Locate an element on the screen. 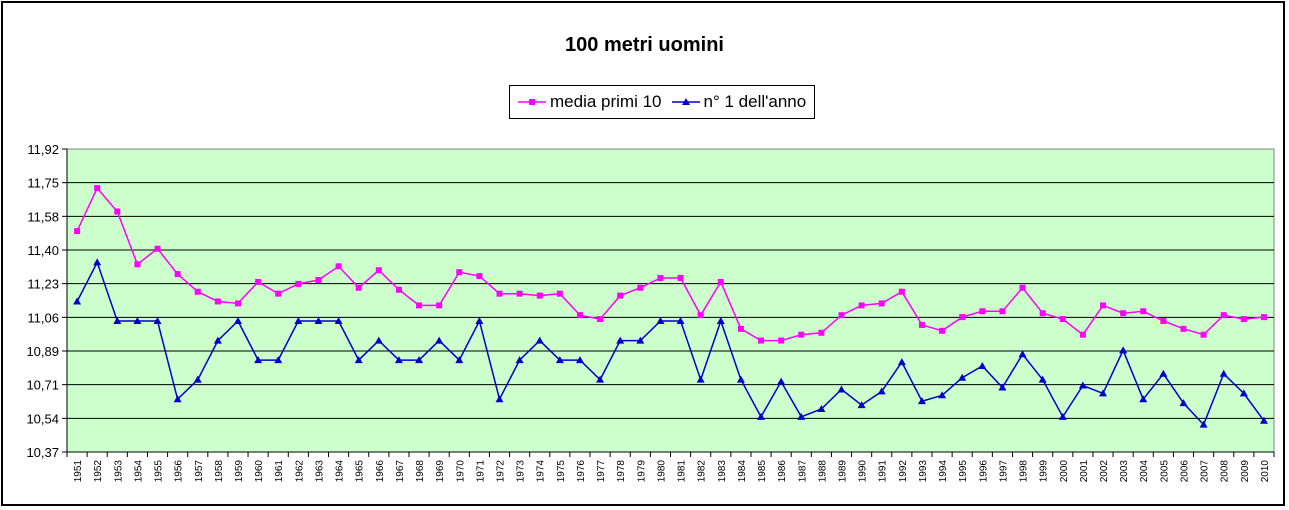 The height and width of the screenshot is (510, 1289). x-tick-label: 1976 is located at coordinates (581, 471).